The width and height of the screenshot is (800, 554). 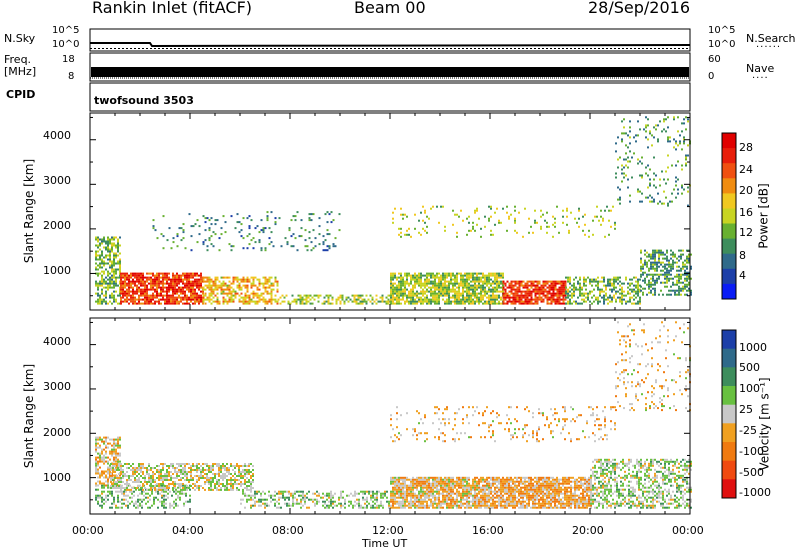 What do you see at coordinates (390, 67) in the screenshot?
I see `freq-panel-frame` at bounding box center [390, 67].